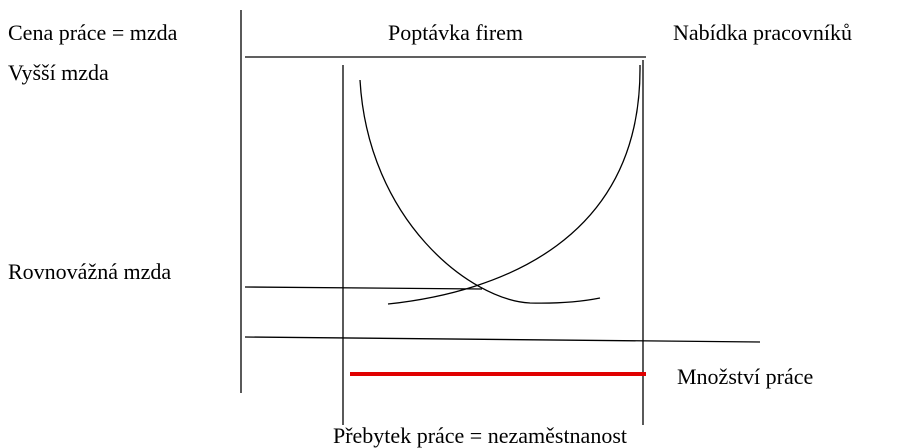 Image resolution: width=914 pixels, height=448 pixels. Describe the element at coordinates (93, 32) in the screenshot. I see `wage-axis-label: Cena práce = mzda` at that location.